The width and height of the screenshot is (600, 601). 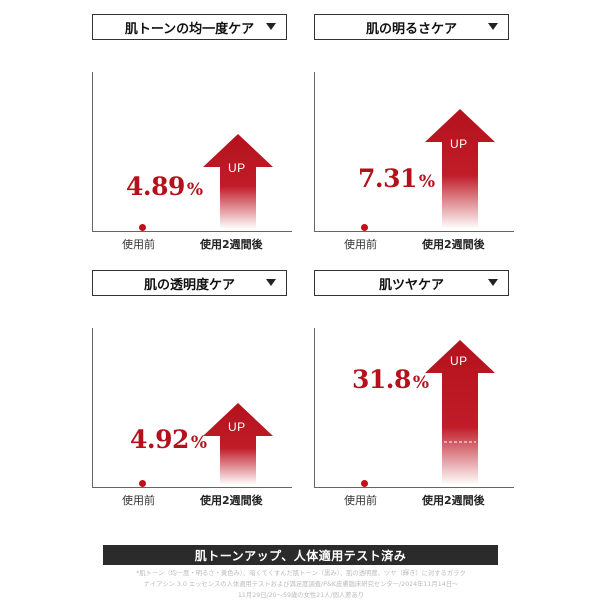 I want to click on dropdown-tone-evenness: 肌トーンの均一度ケア, so click(x=189, y=27).